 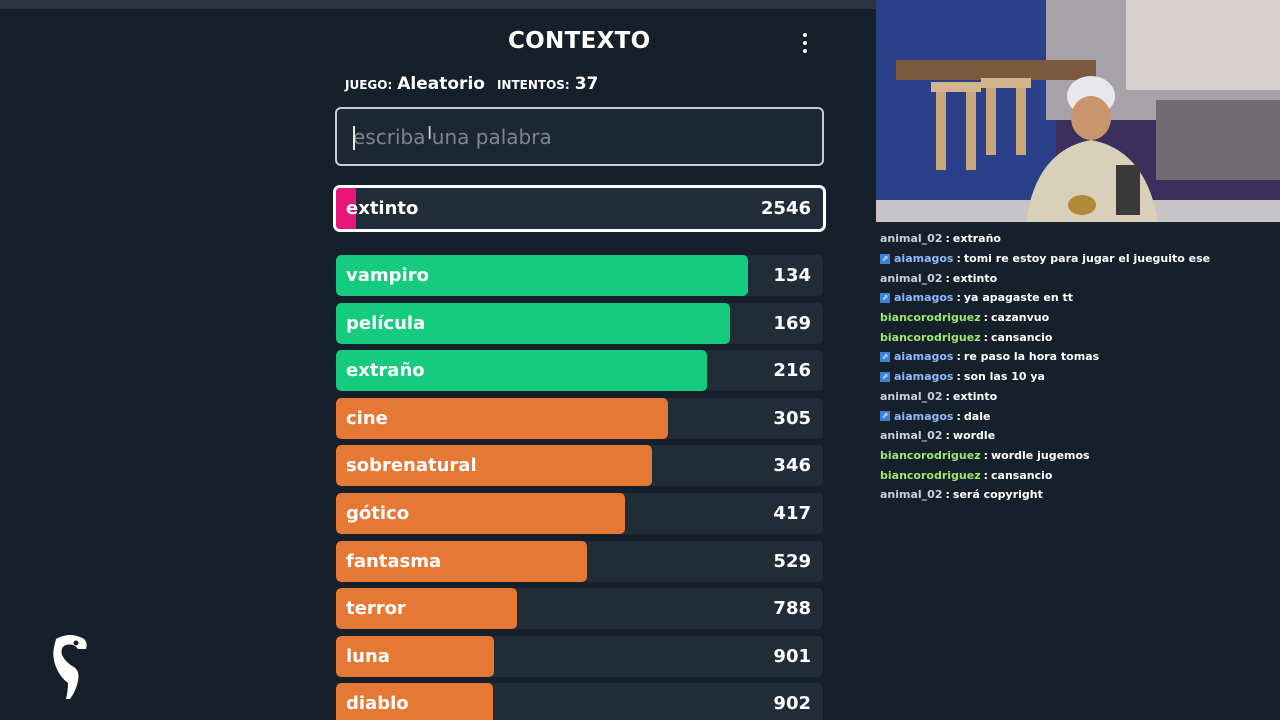 What do you see at coordinates (579, 701) in the screenshot?
I see `guess-row: diablo 902` at bounding box center [579, 701].